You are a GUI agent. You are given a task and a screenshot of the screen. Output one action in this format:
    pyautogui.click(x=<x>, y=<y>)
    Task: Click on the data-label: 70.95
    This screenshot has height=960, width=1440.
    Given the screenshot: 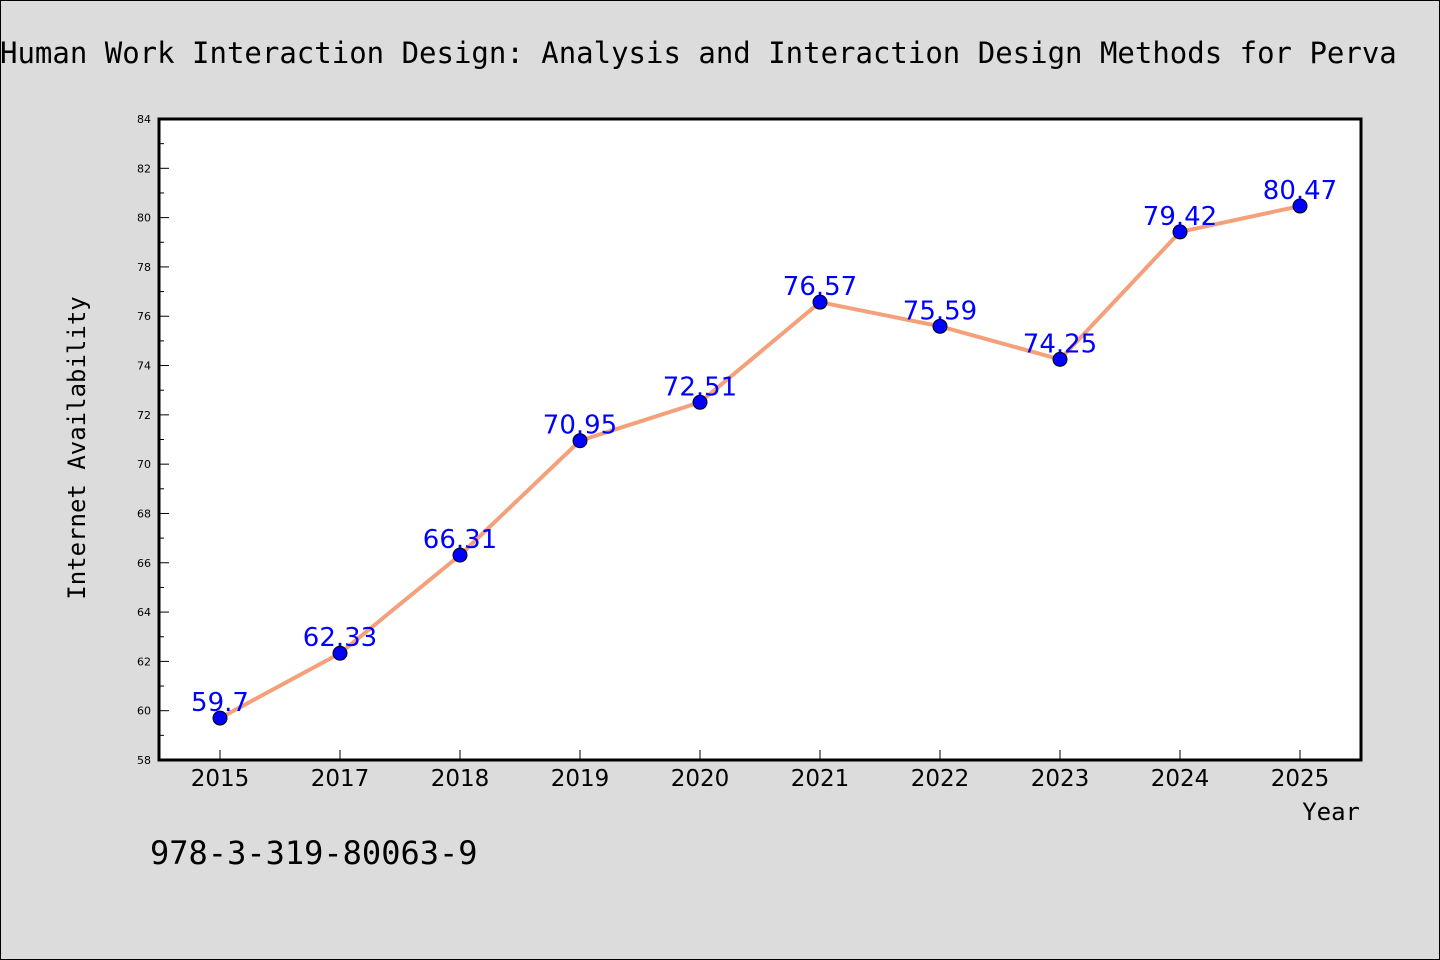 What is the action you would take?
    pyautogui.click(x=580, y=426)
    